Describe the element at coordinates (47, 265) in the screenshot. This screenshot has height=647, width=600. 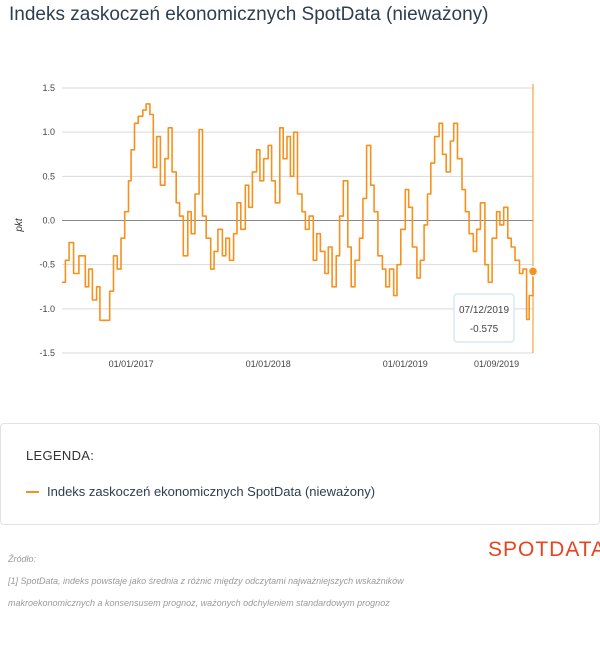
I see `y-tick-label: -0.5` at that location.